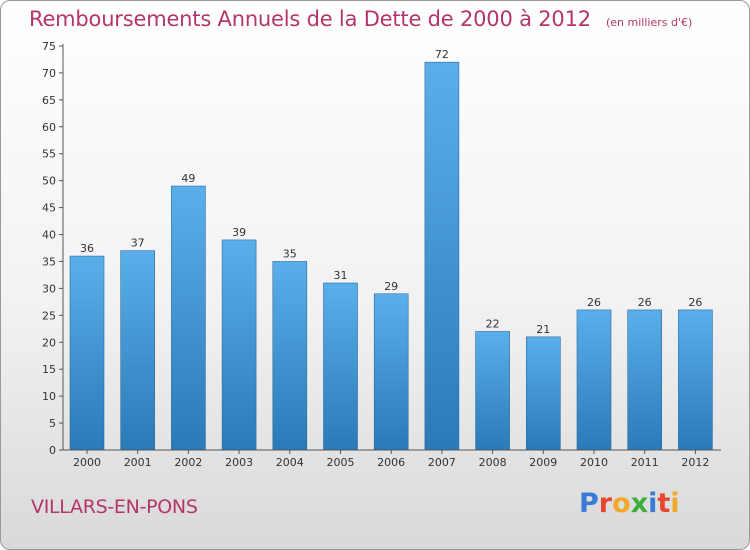 The width and height of the screenshot is (750, 550). I want to click on bar-2011, so click(645, 380).